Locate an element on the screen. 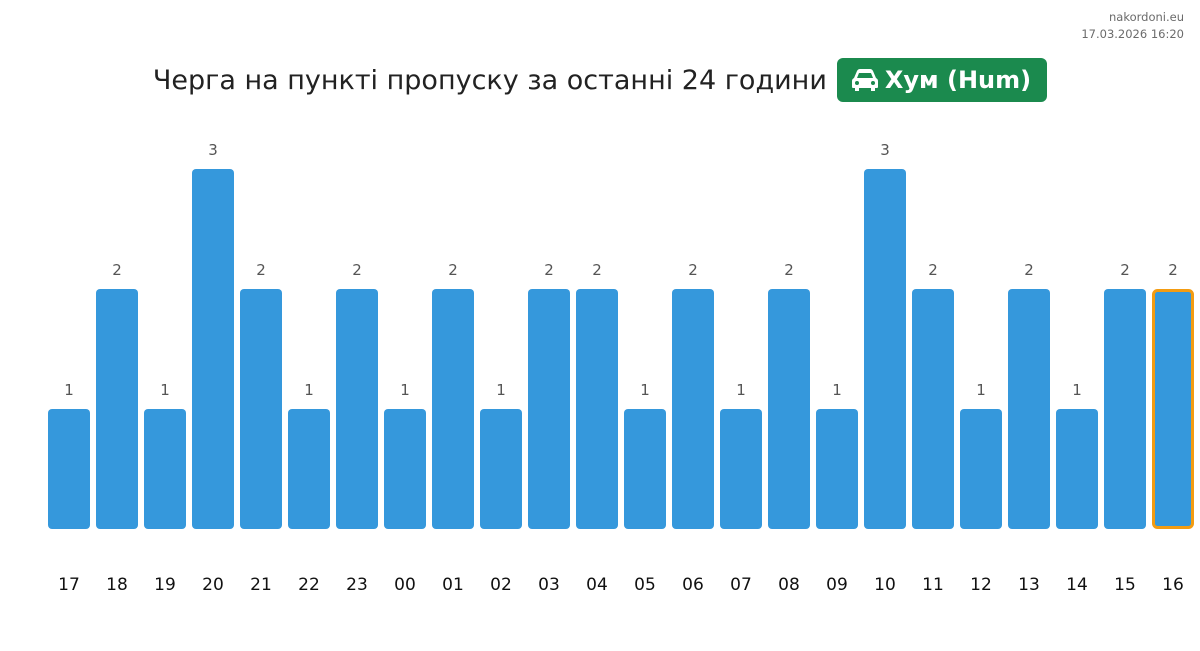 The height and width of the screenshot is (651, 1200). x-tick-label: 01 is located at coordinates (453, 585).